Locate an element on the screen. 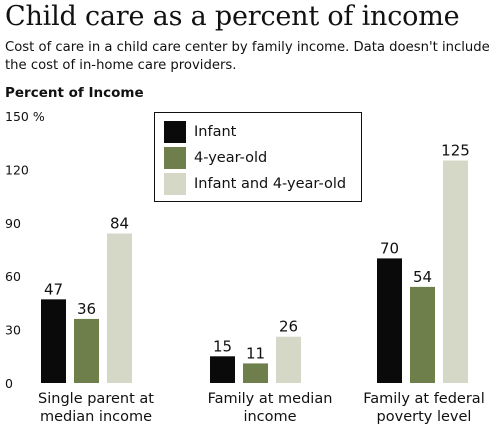 This screenshot has width=500, height=437. legend-swatch-infant is located at coordinates (175, 132).